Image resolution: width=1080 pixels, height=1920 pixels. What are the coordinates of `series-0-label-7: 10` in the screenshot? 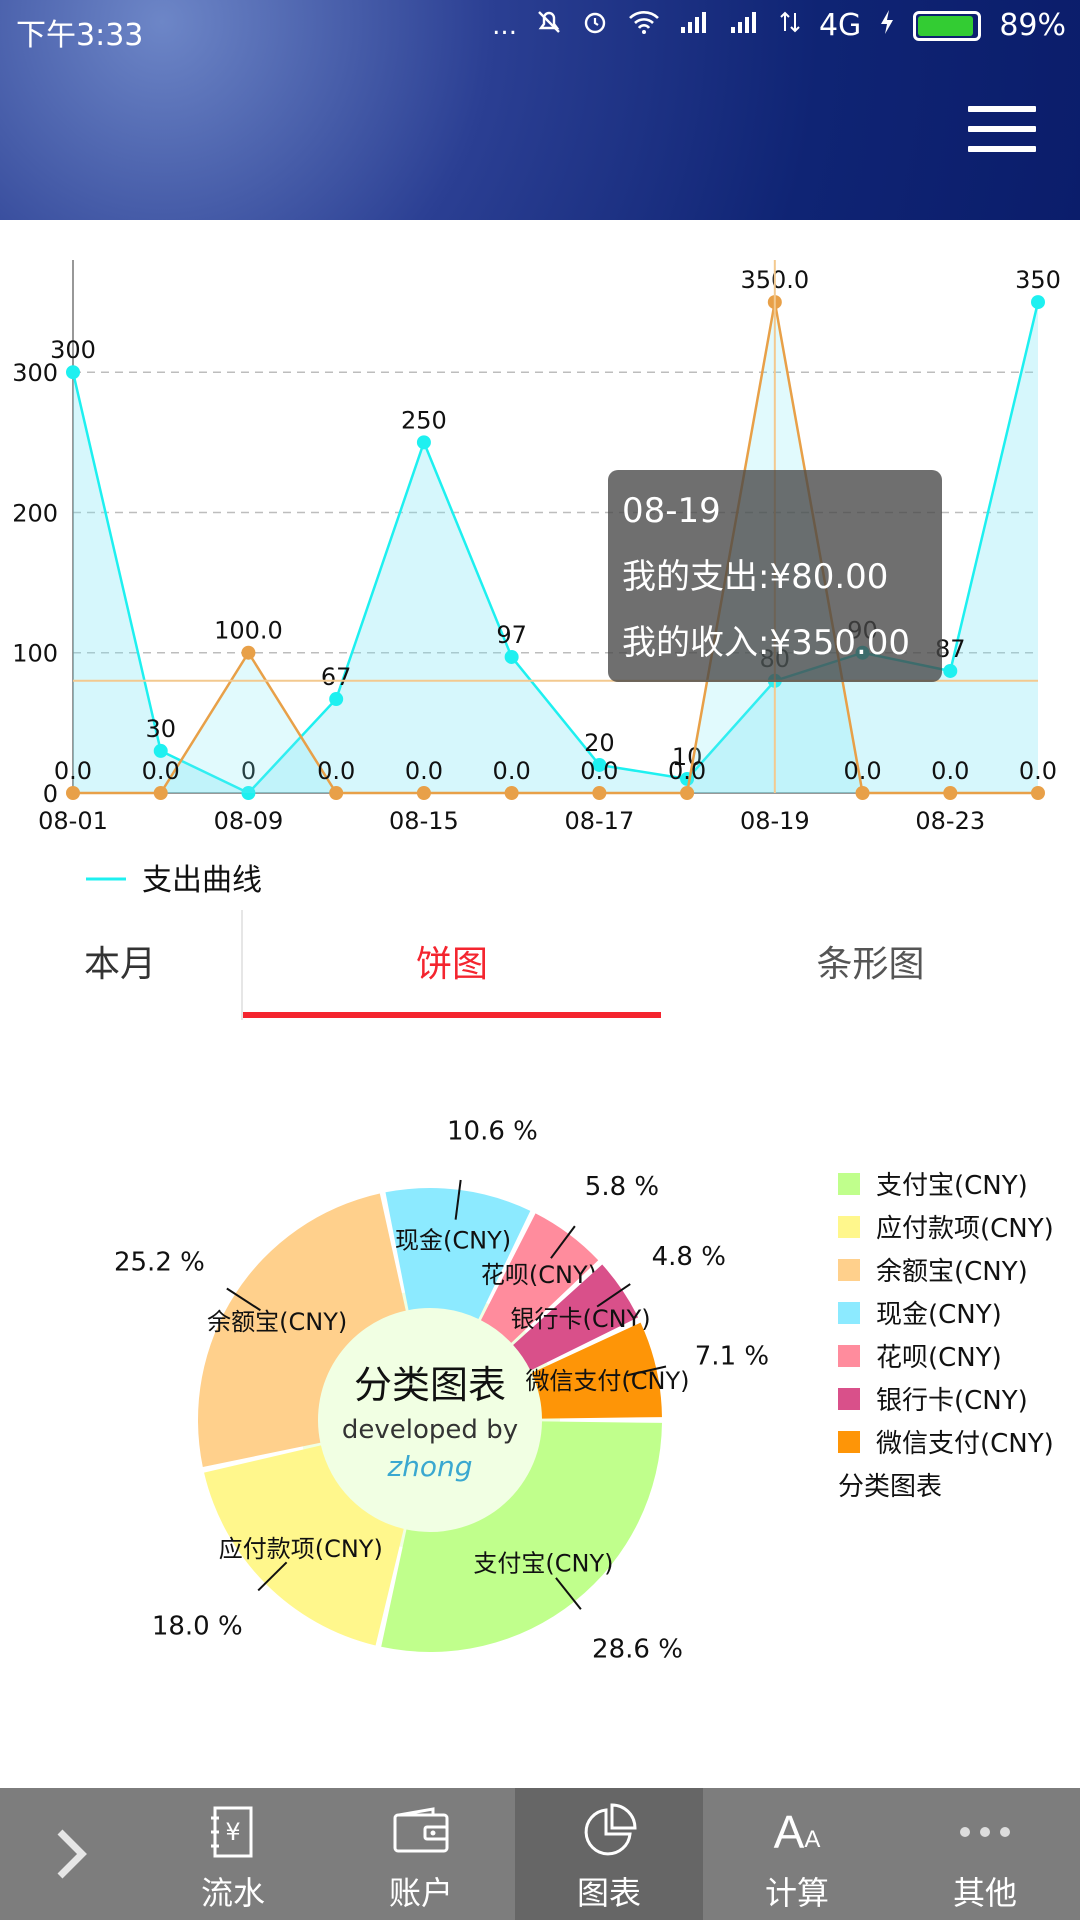 It's located at (687, 757).